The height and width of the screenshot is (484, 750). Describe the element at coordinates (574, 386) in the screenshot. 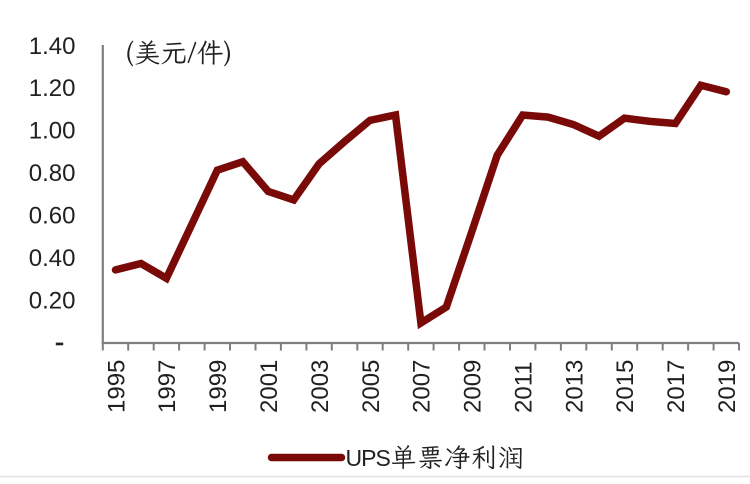

I see `svg-text: 2013` at that location.